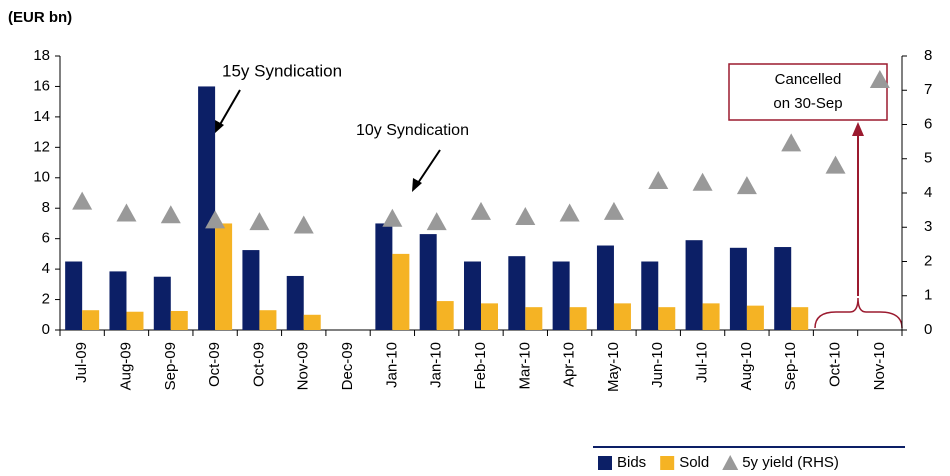 Image resolution: width=950 pixels, height=476 pixels. I want to click on y-tick-label: 8, so click(46, 207).